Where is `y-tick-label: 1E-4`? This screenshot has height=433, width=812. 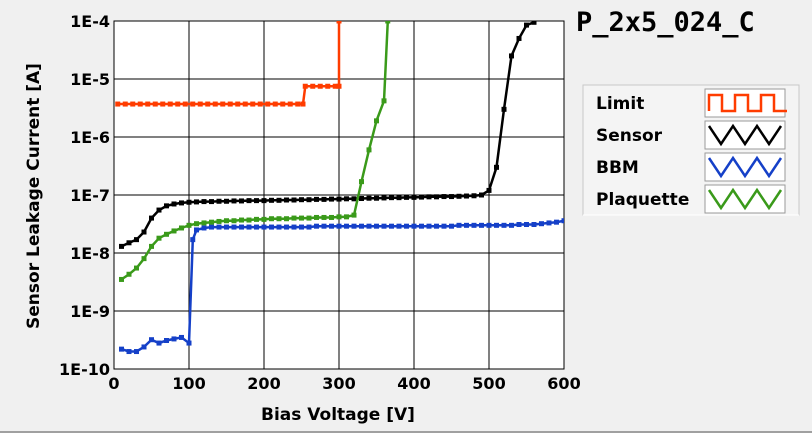
y-tick-label: 1E-4 is located at coordinates (90, 21).